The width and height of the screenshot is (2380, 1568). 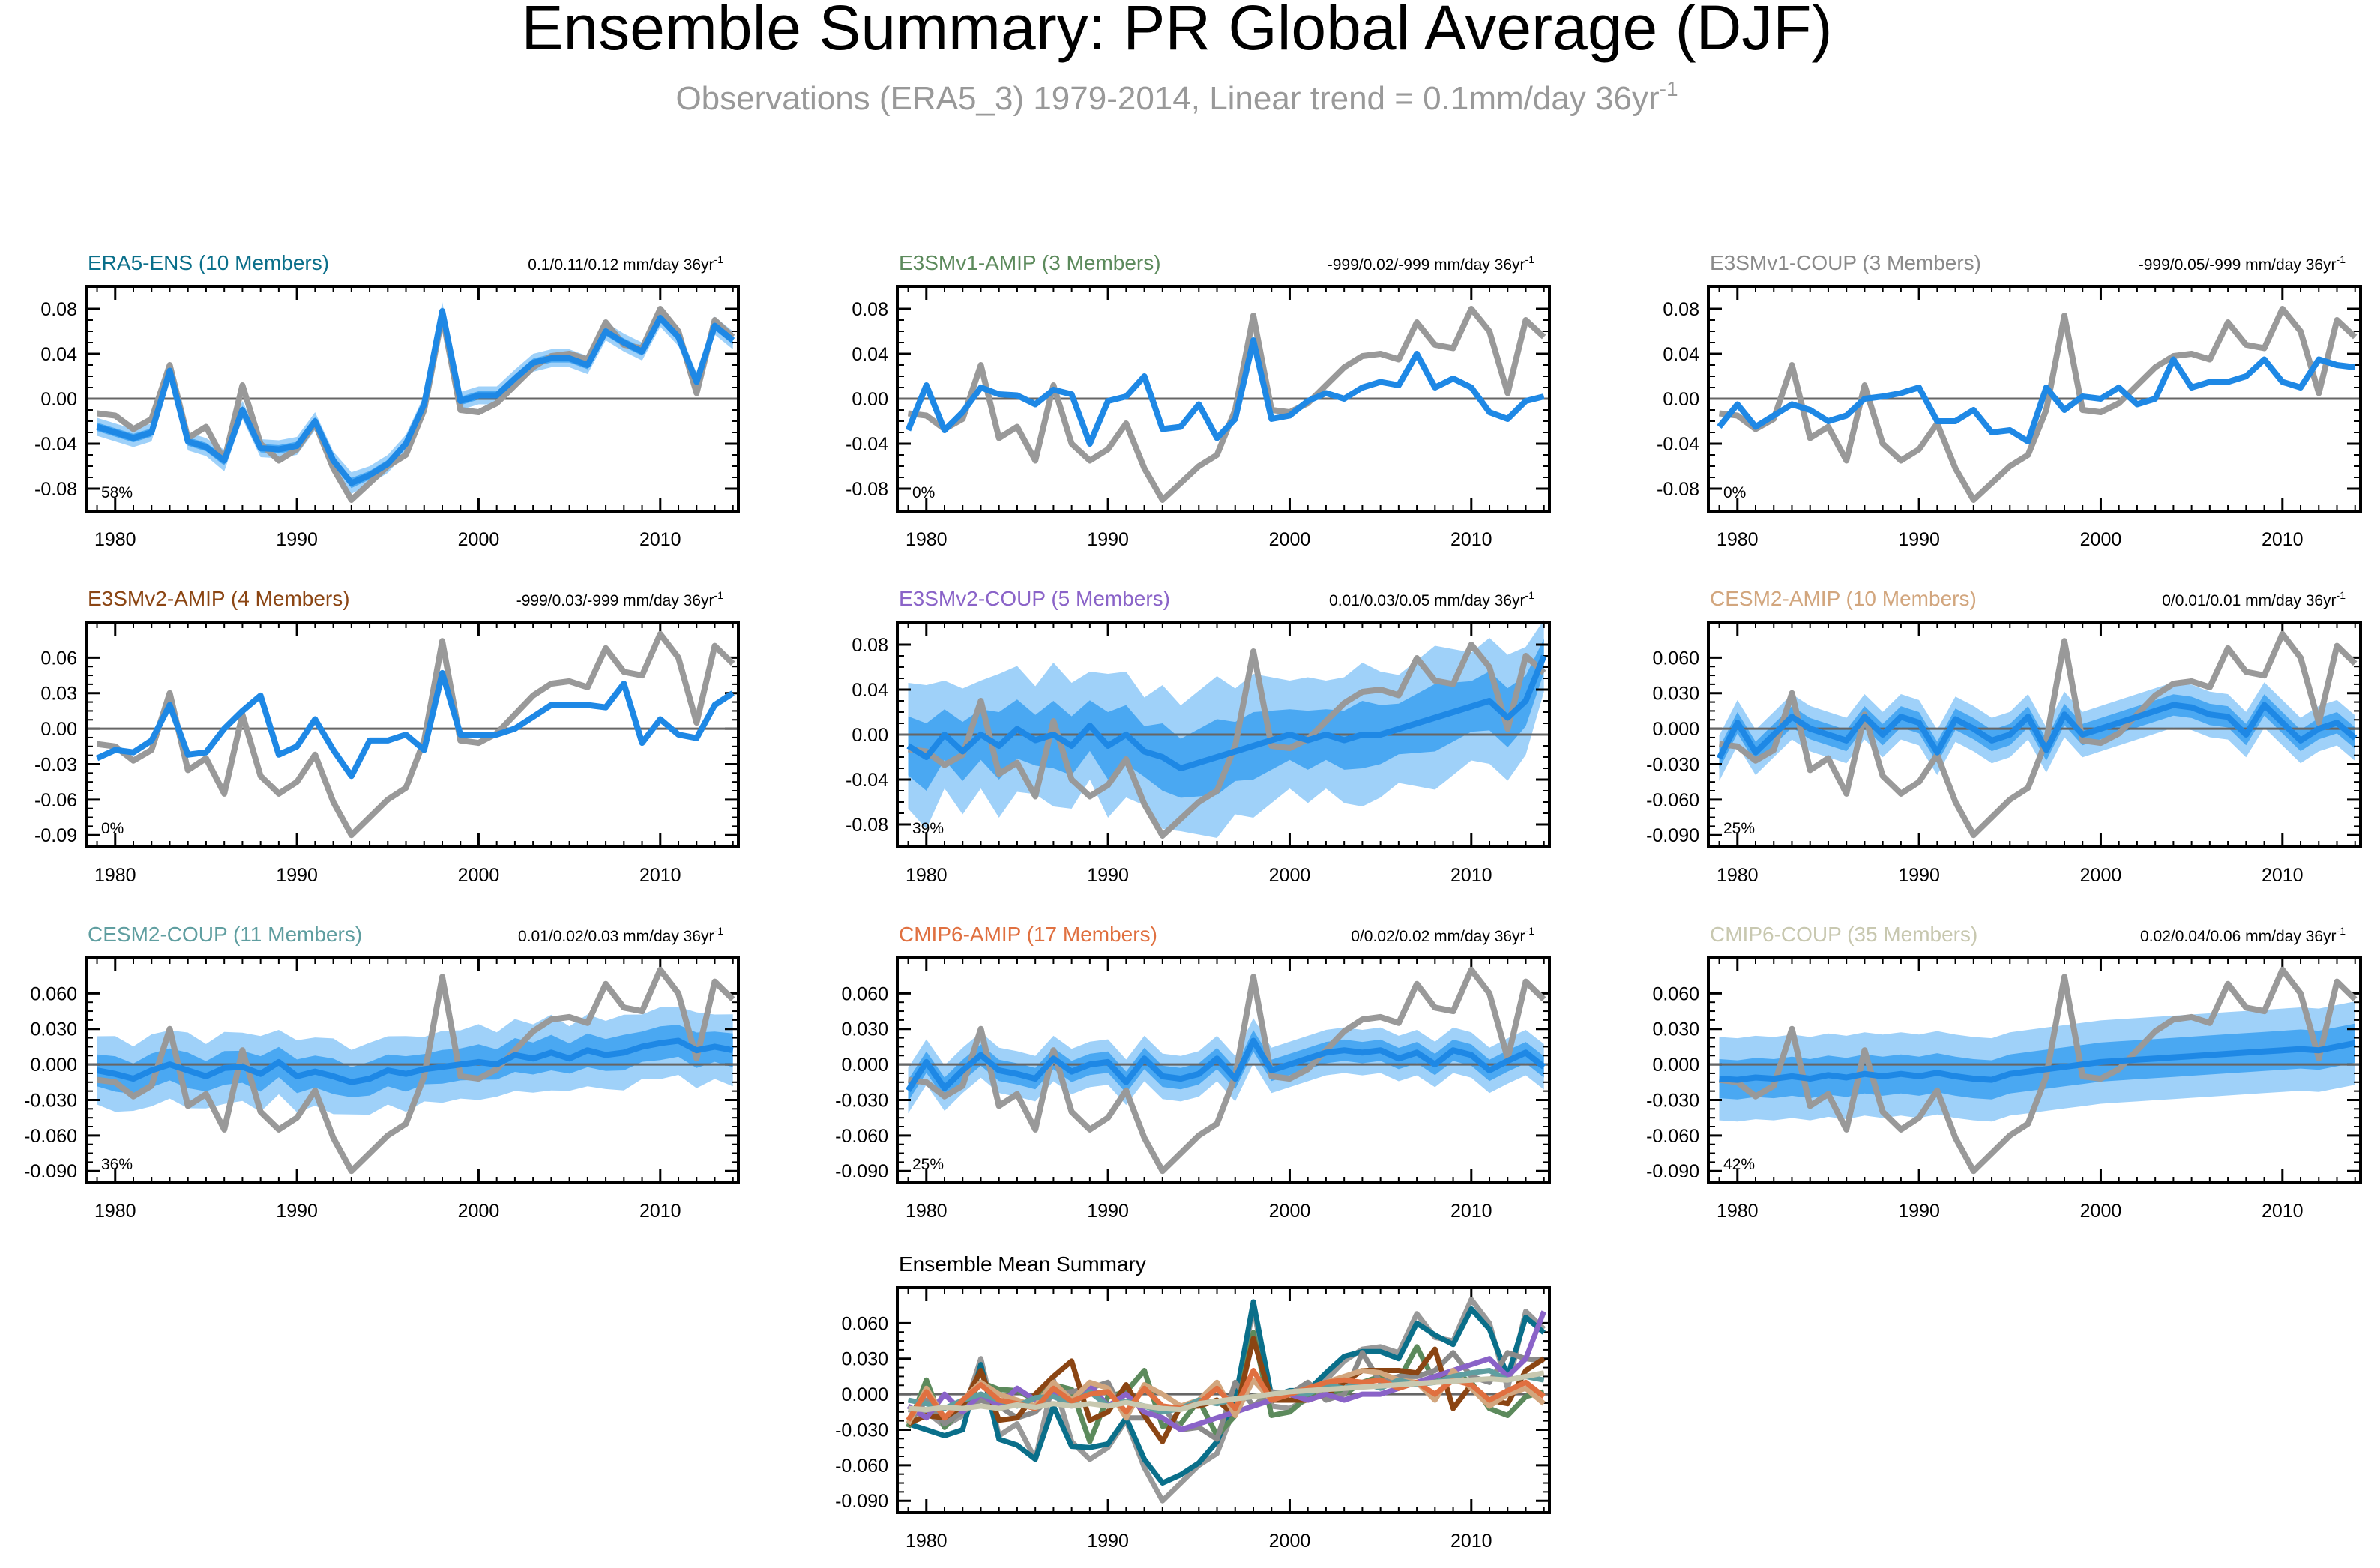 I want to click on panel-3-x-tick-label: 2010, so click(x=2283, y=539).